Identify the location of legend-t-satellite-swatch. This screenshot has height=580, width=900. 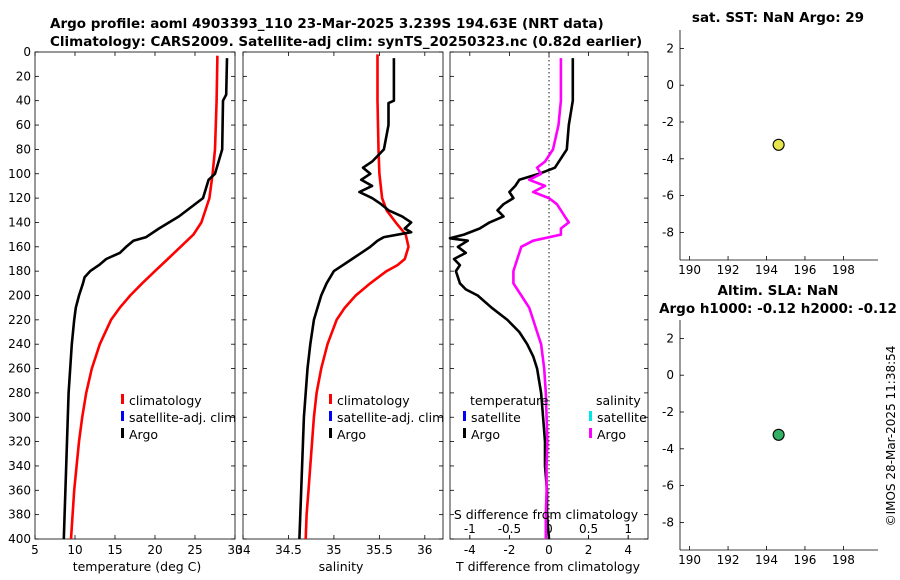
(464, 416).